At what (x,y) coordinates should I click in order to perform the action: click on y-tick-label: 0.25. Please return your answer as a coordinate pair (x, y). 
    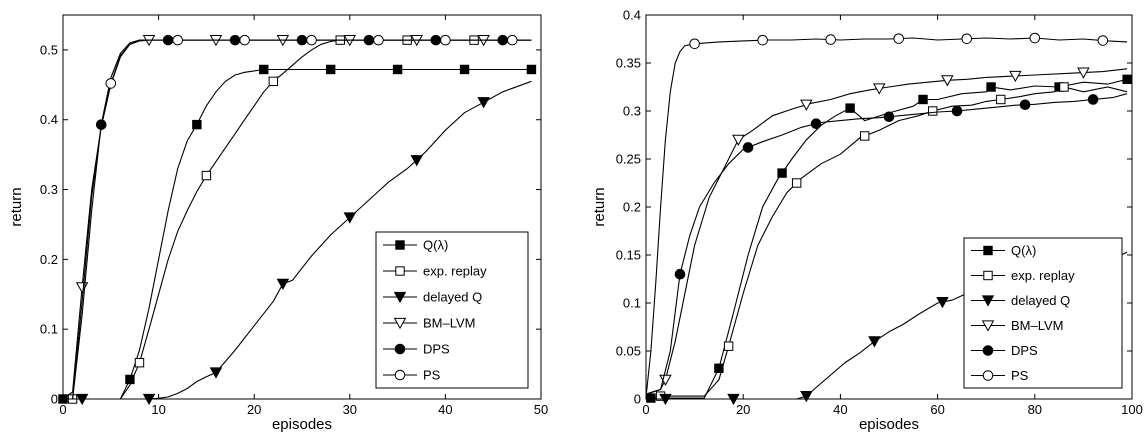
    Looking at the image, I should click on (628, 159).